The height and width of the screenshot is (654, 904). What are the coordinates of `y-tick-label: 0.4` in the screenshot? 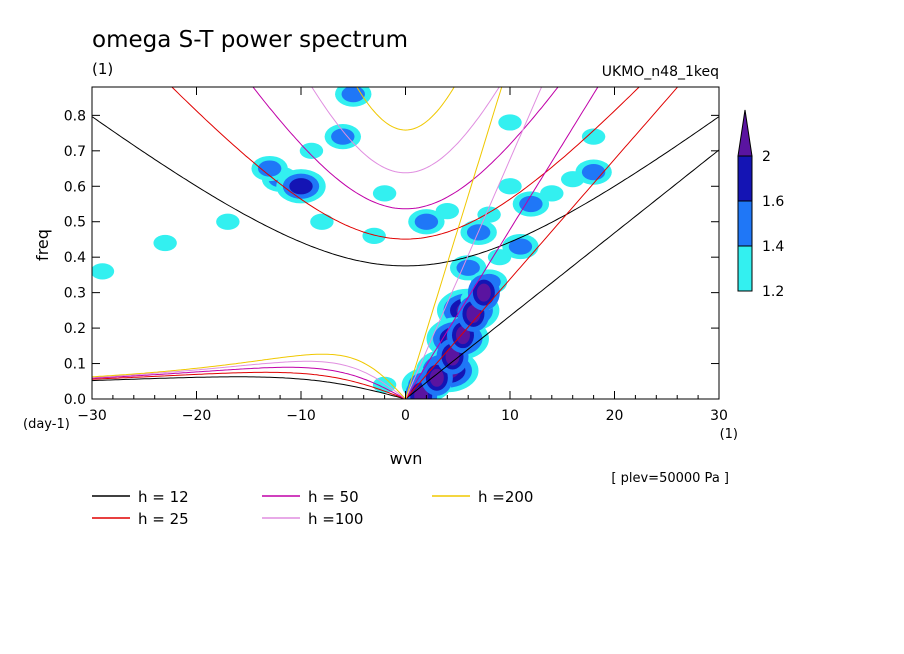 It's located at (75, 258).